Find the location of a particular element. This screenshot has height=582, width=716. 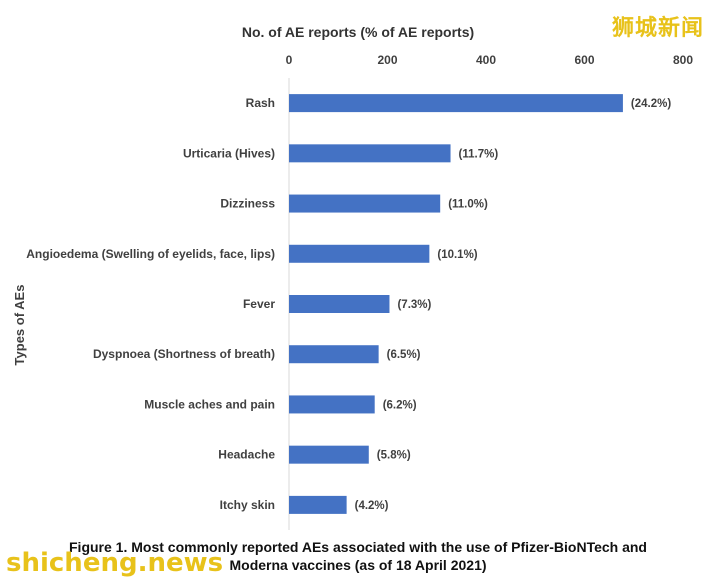

y-axis-label: Types of AEs is located at coordinates (19, 325).